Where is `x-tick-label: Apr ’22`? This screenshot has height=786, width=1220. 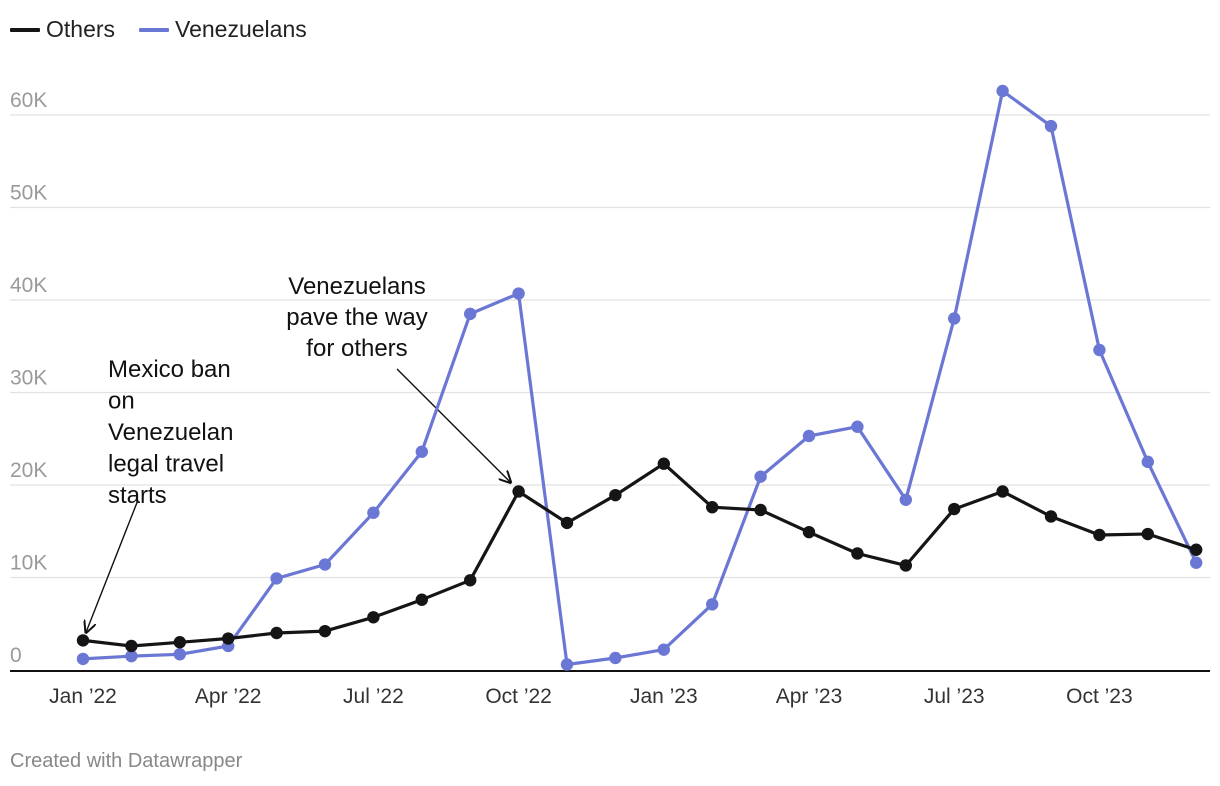
x-tick-label: Apr ’22 is located at coordinates (228, 696).